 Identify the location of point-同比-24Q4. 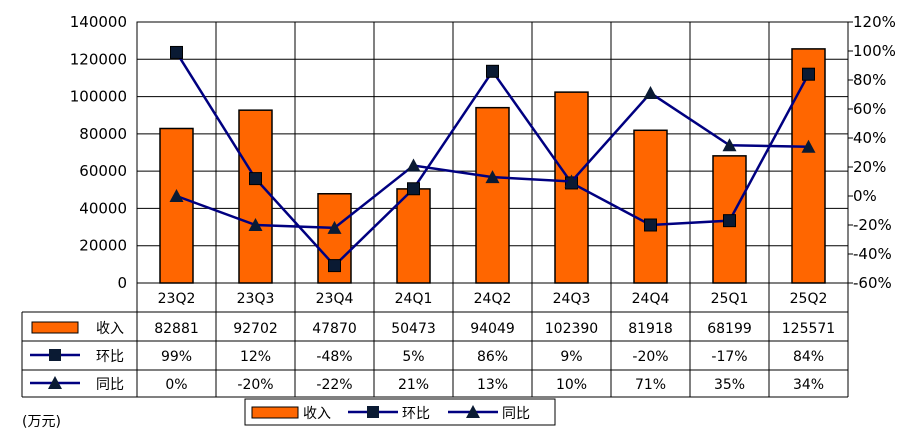
(650, 93).